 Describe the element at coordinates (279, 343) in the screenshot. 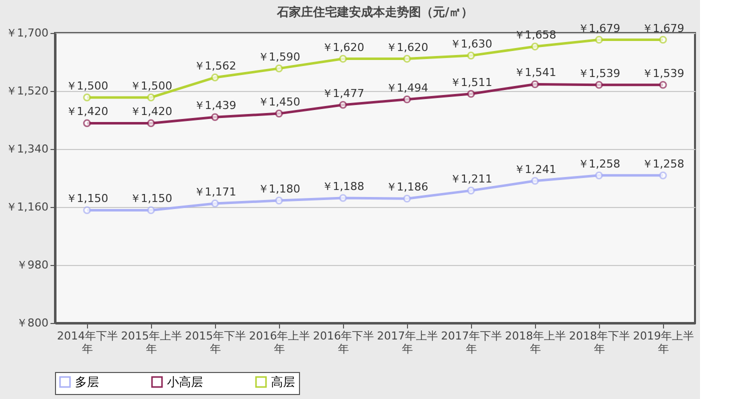

I see `x-tick-label: 2016年上半年` at that location.